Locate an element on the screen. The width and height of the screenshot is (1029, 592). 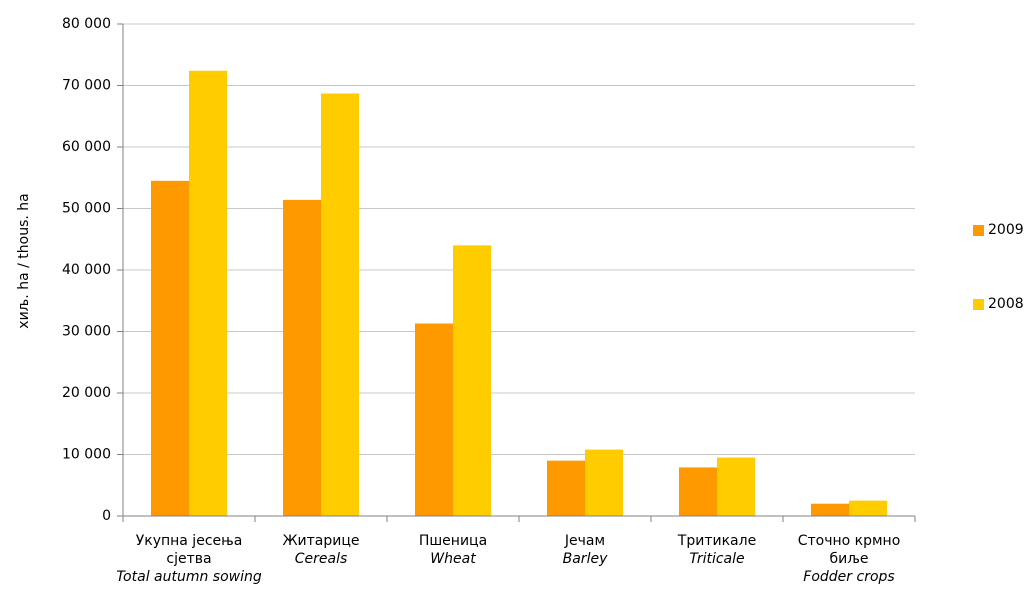
y-tick-label: 0 is located at coordinates (106, 516).